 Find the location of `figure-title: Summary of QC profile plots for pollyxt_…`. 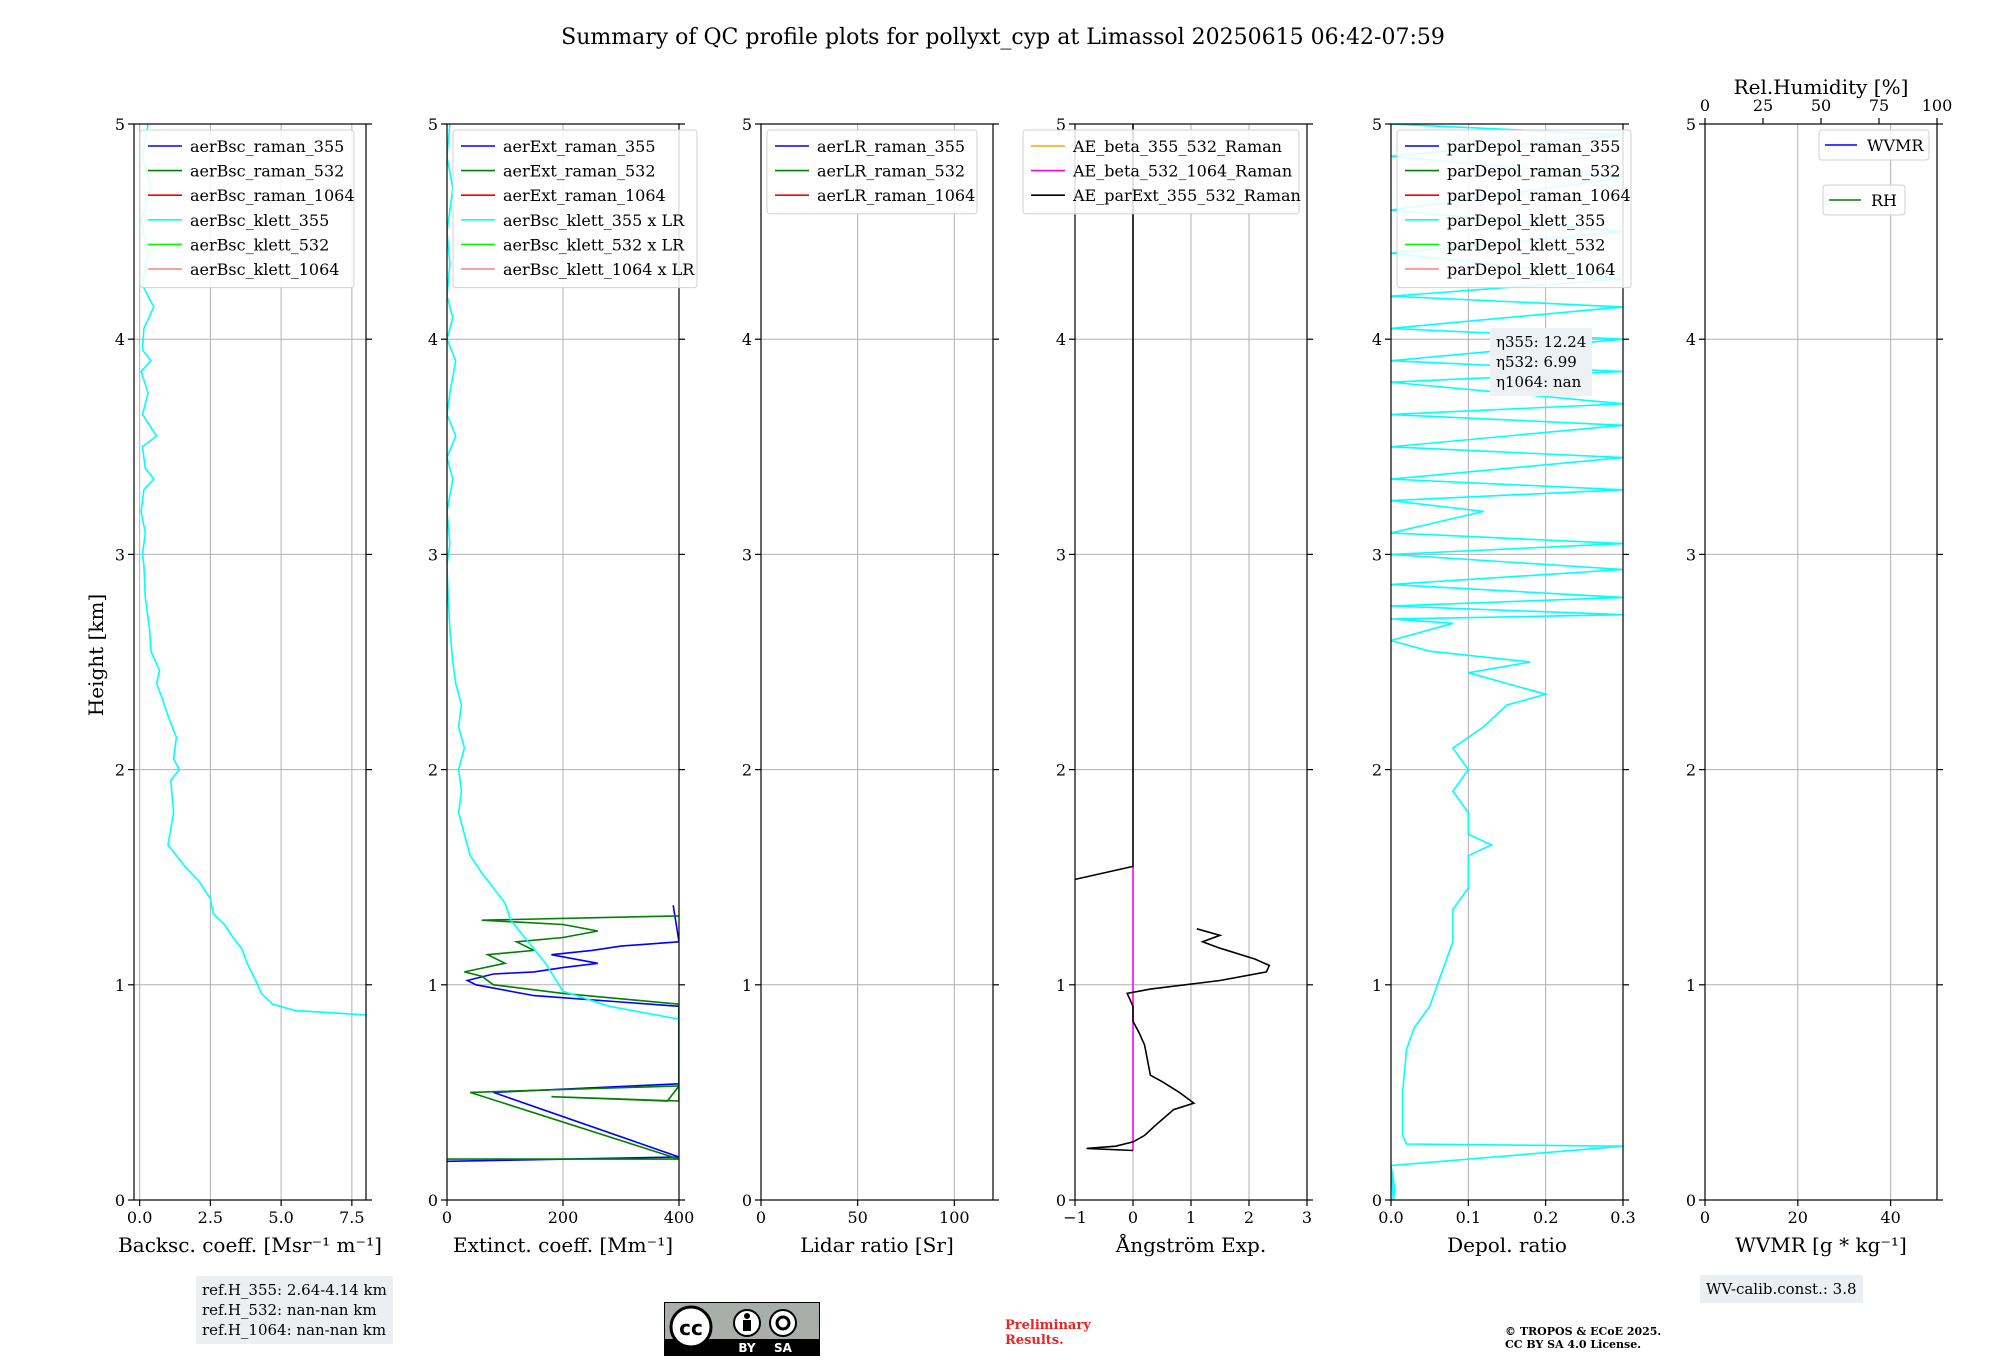

figure-title: Summary of QC profile plots for pollyxt_… is located at coordinates (1003, 37).